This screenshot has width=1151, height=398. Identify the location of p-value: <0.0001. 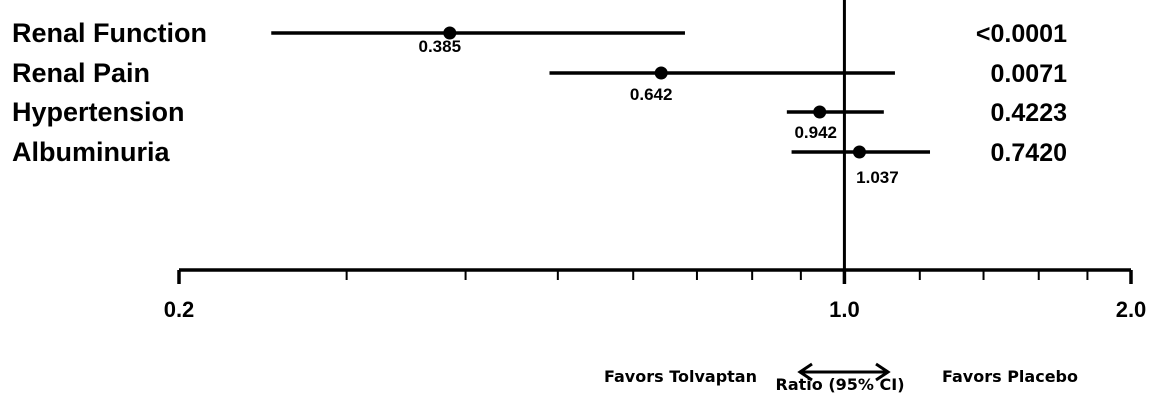
(1021, 34).